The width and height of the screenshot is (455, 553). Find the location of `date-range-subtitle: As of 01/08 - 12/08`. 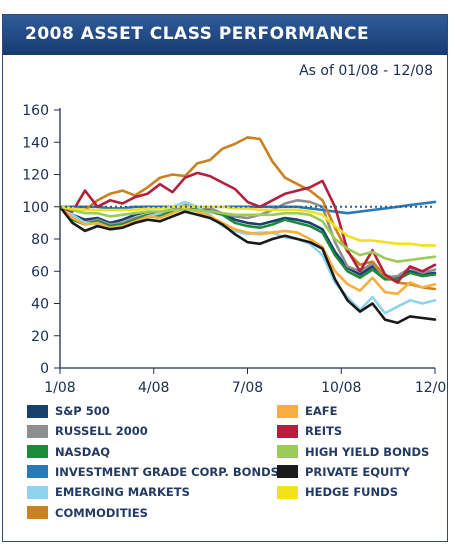

date-range-subtitle: As of 01/08 - 12/08 is located at coordinates (366, 71).